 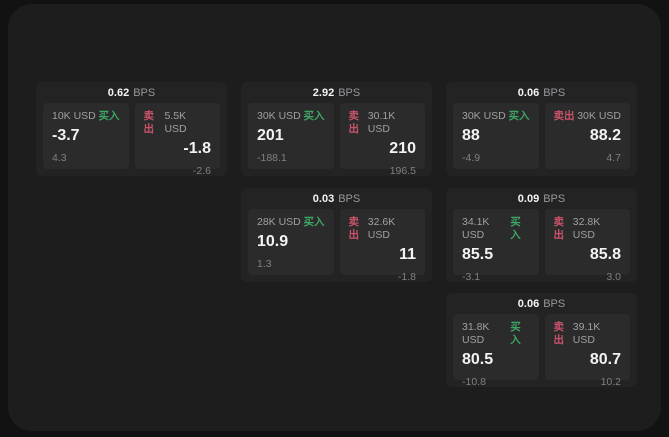 What do you see at coordinates (381, 122) in the screenshot?
I see `sell-size: 30.1K USD` at bounding box center [381, 122].